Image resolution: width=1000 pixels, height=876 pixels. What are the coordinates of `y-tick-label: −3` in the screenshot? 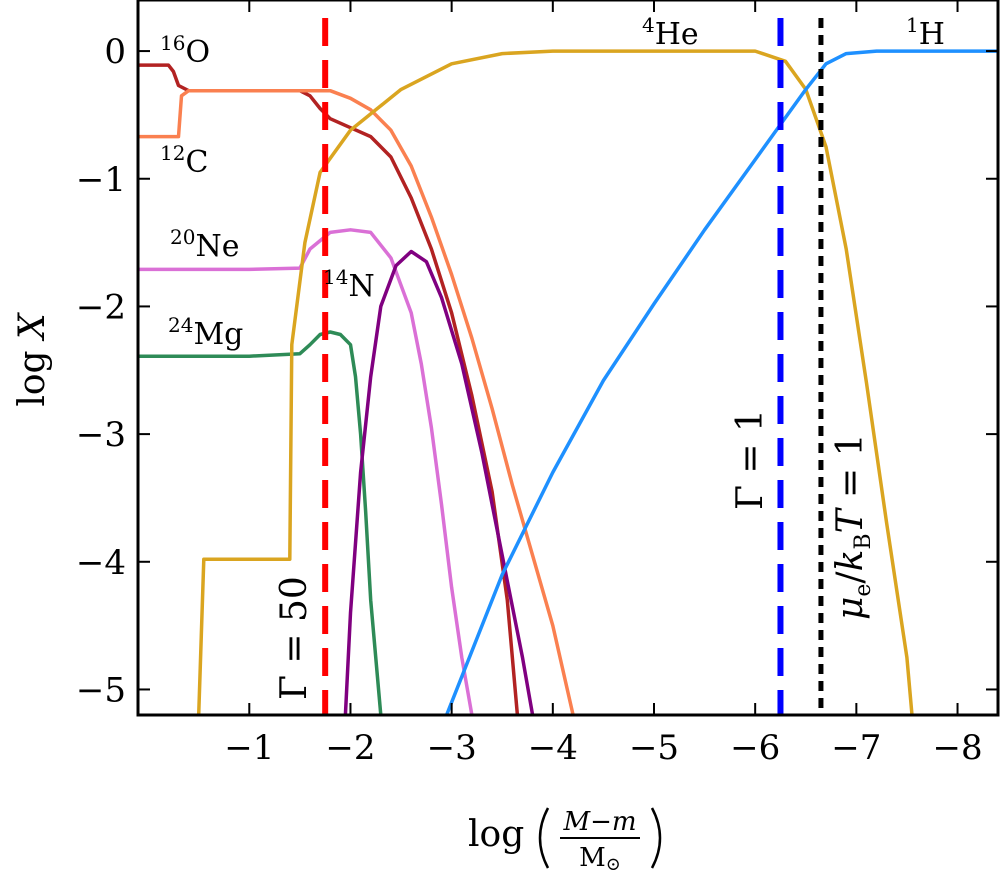 It's located at (101, 435).